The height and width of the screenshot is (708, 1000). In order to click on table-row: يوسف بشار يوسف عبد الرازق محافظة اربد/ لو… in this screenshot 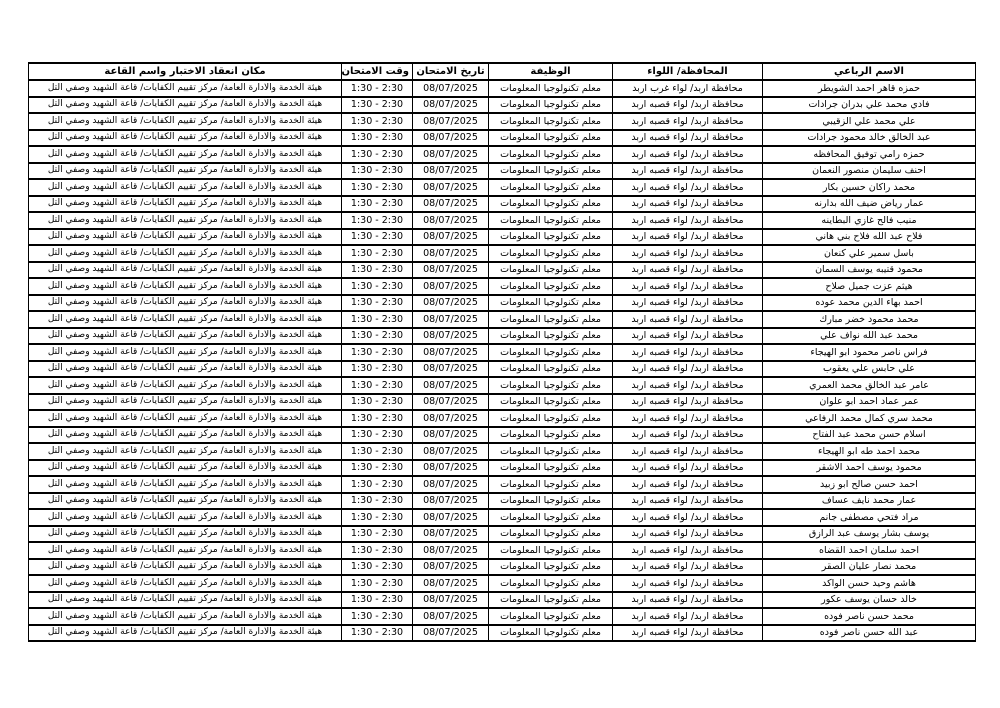, I will do `click(502, 533)`.